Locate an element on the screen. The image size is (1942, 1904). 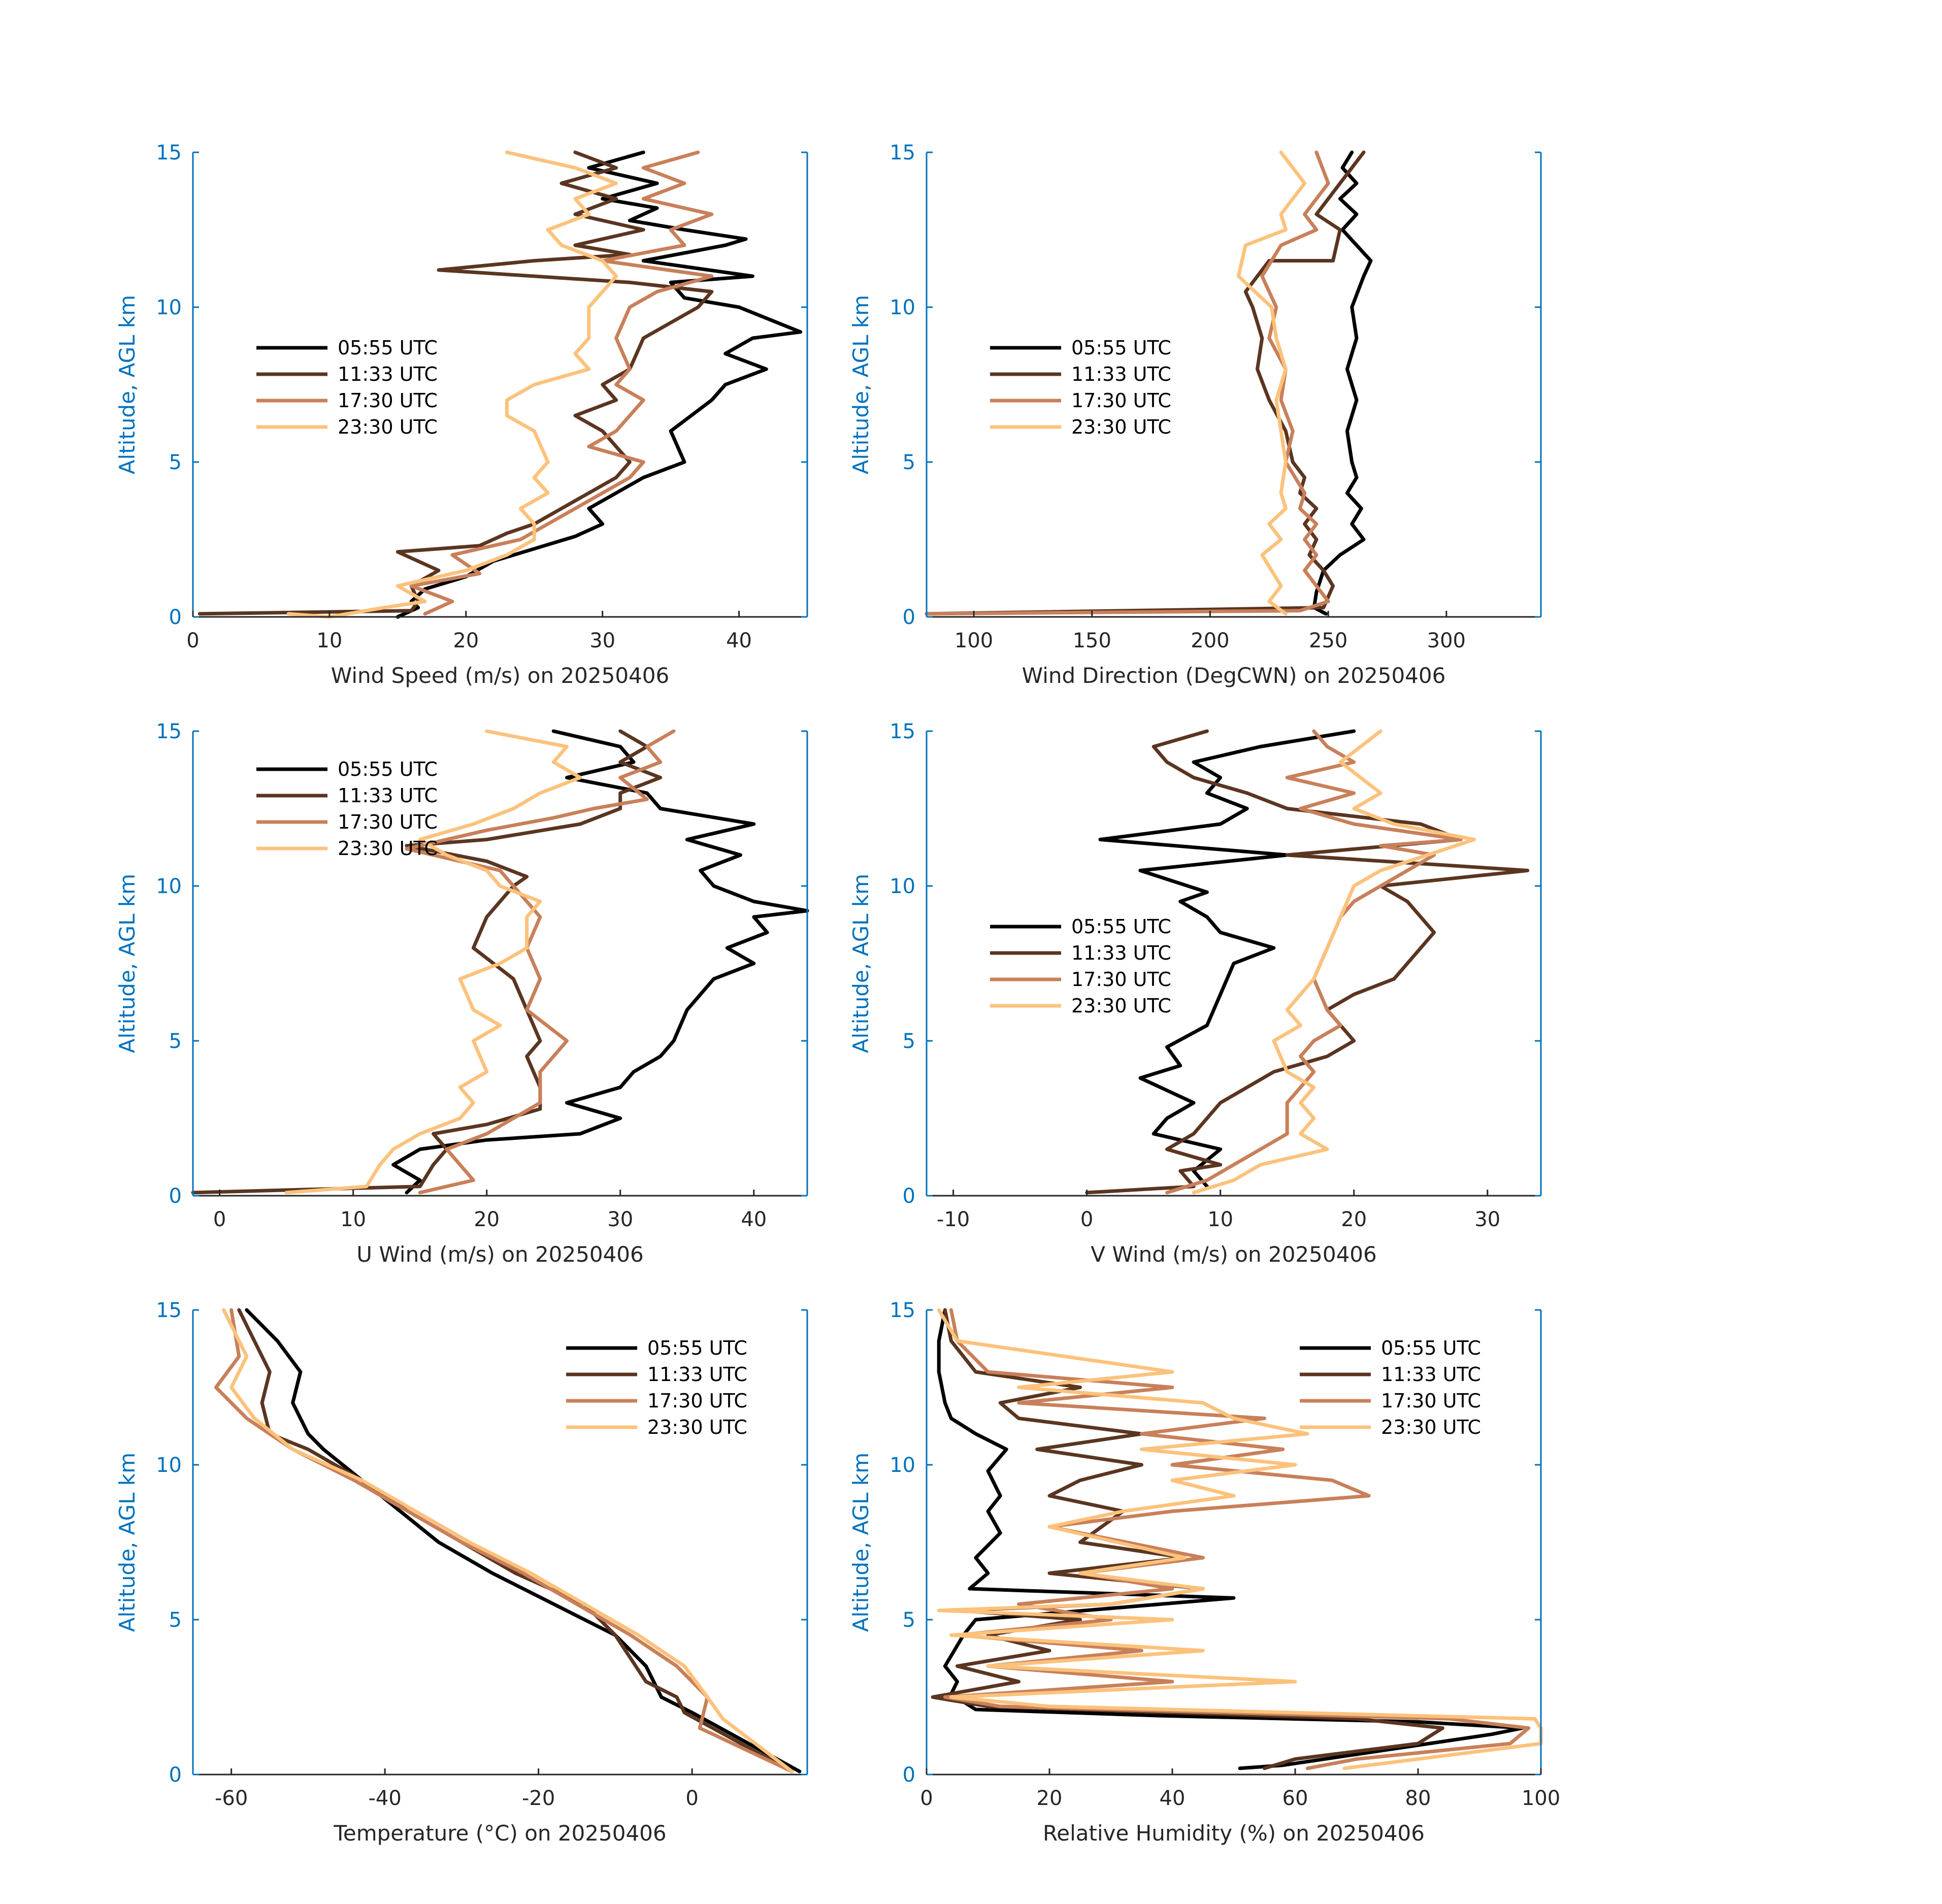
x-tick-label: -40 is located at coordinates (384, 1799).